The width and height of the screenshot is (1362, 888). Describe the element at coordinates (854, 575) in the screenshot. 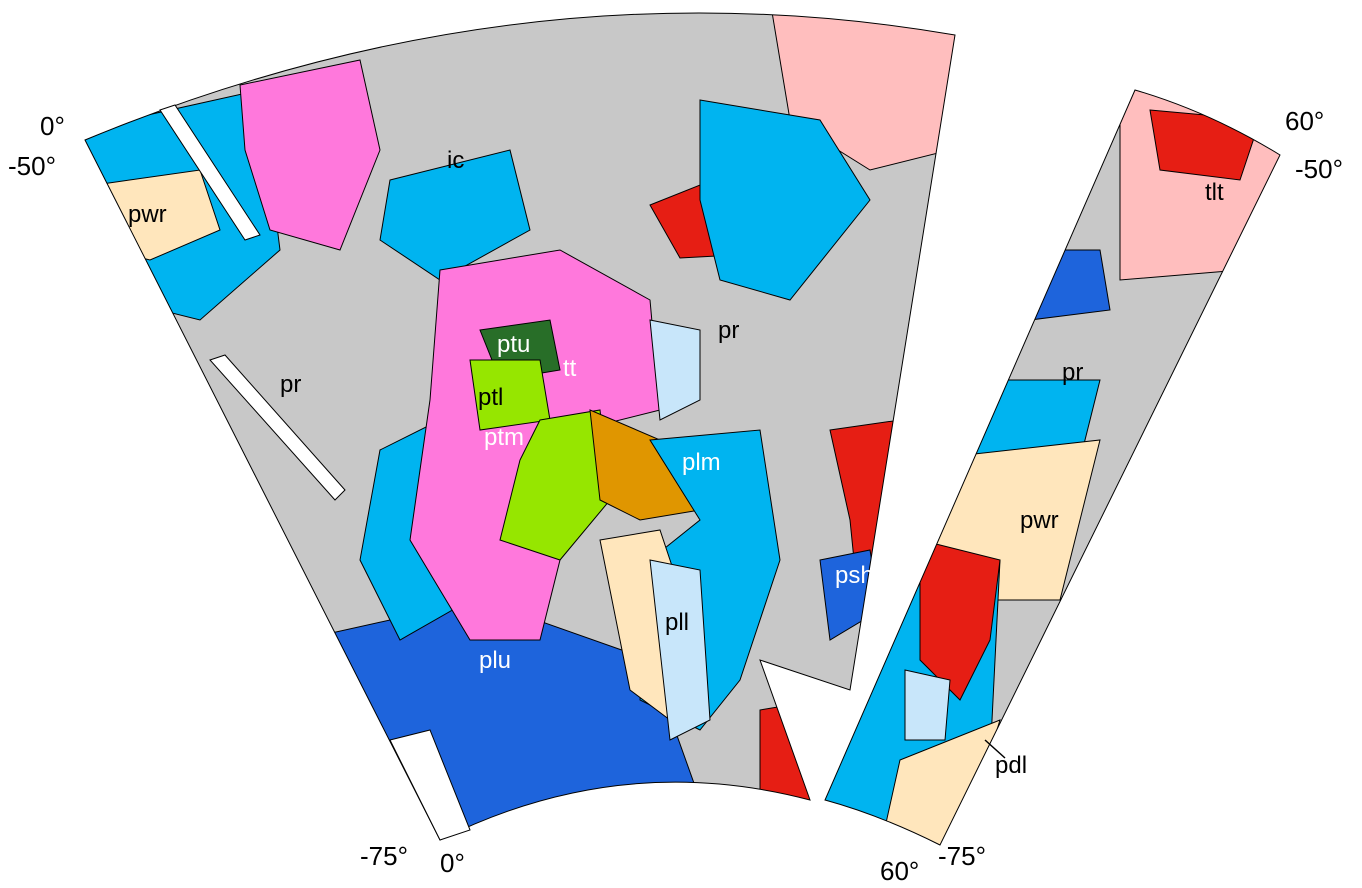

I see `unit-label: psh` at that location.